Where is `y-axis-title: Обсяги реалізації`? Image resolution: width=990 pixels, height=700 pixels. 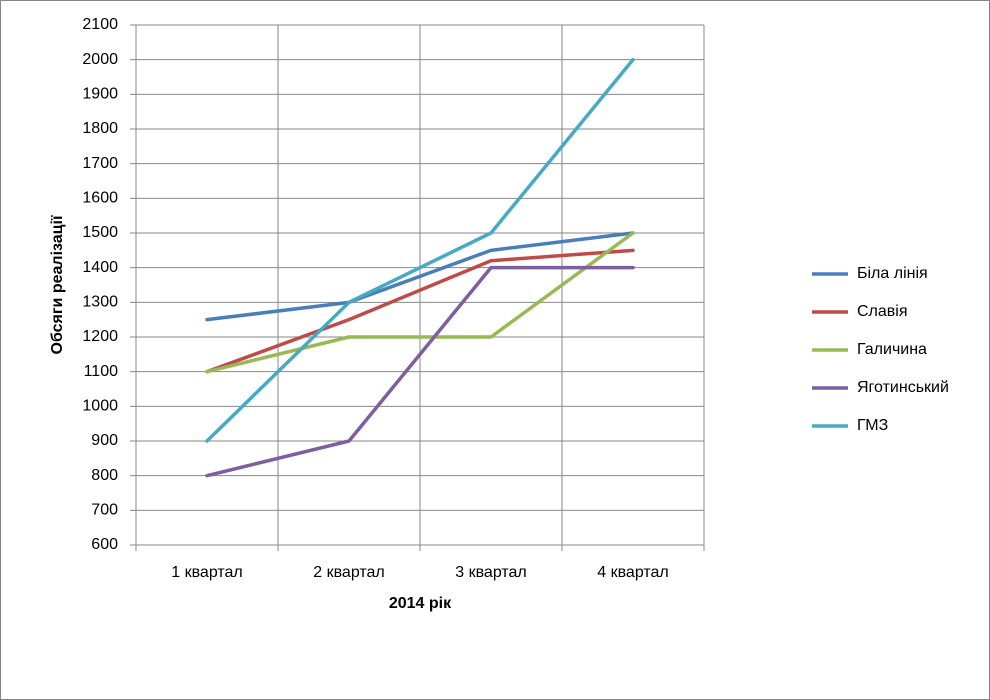 y-axis-title: Обсяги реалізації is located at coordinates (57, 284).